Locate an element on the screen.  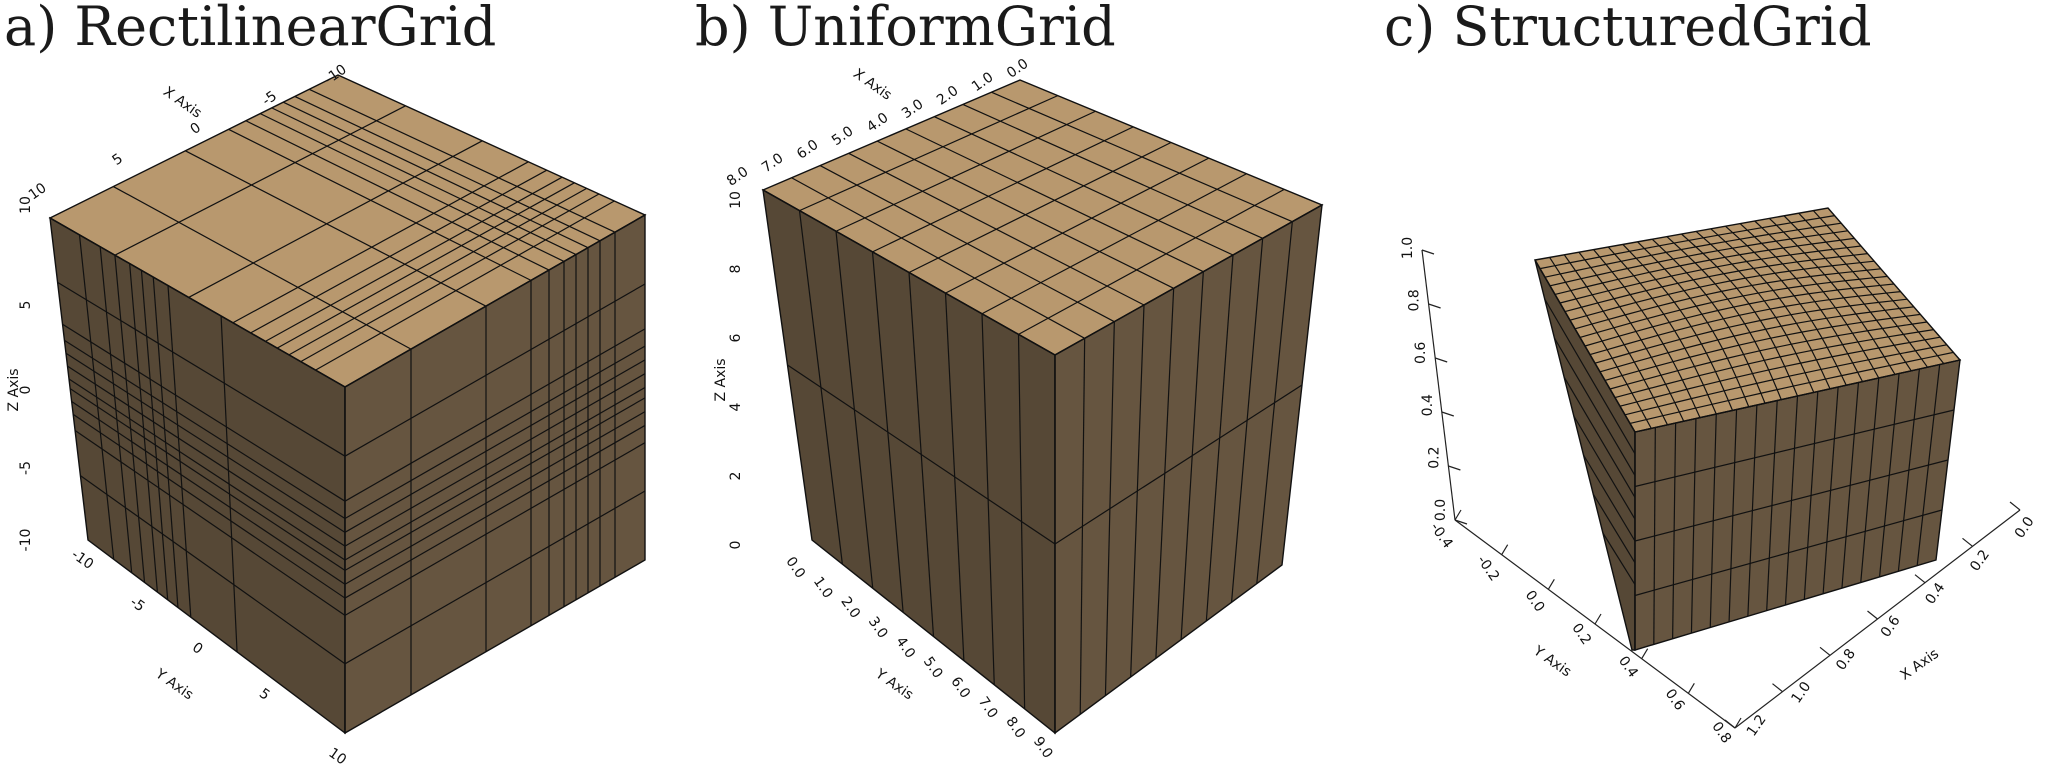
z-tick-label: 8 is located at coordinates (736, 269).